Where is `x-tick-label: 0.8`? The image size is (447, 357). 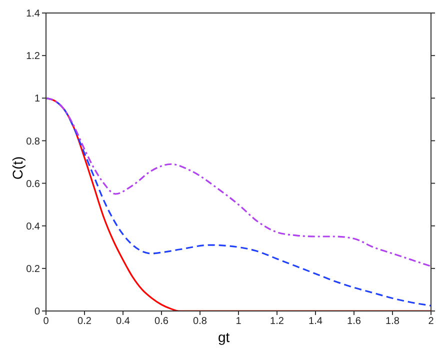
x-tick-label: 0.8 is located at coordinates (200, 322).